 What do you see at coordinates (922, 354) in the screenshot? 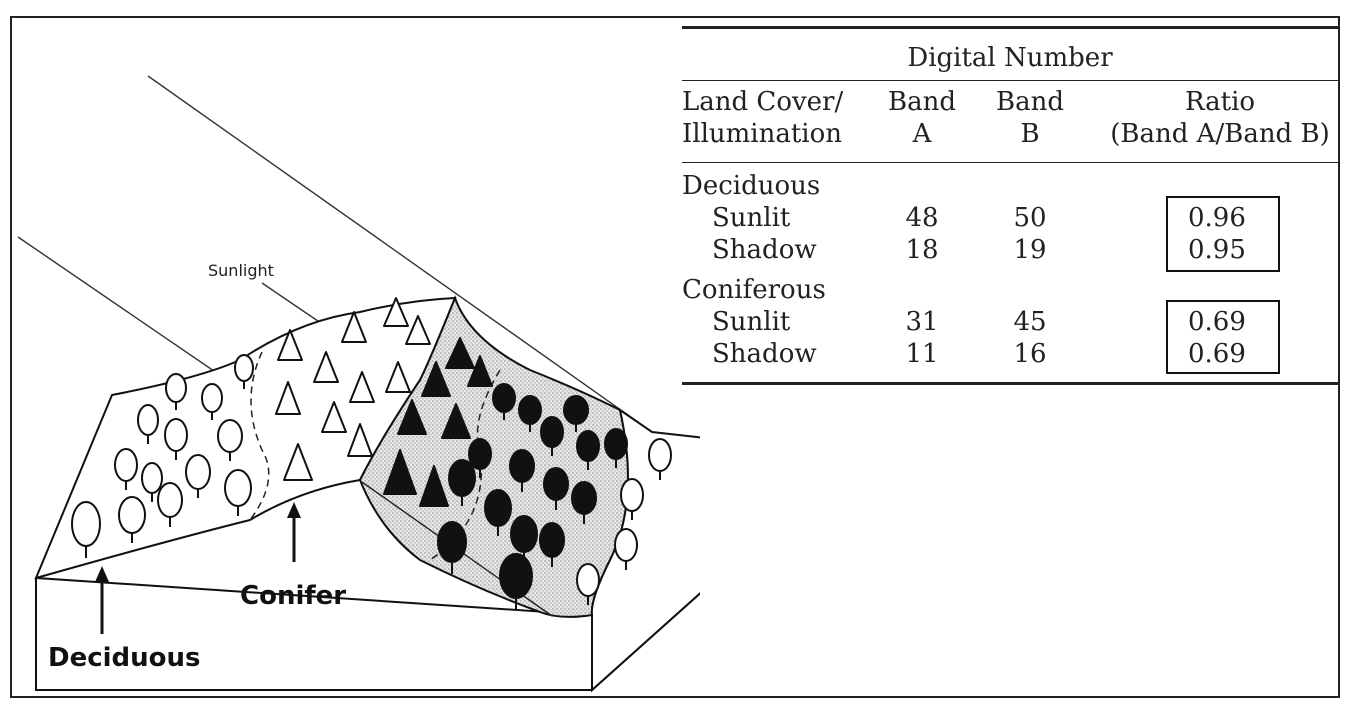
I see `cell-band-a: 11` at bounding box center [922, 354].